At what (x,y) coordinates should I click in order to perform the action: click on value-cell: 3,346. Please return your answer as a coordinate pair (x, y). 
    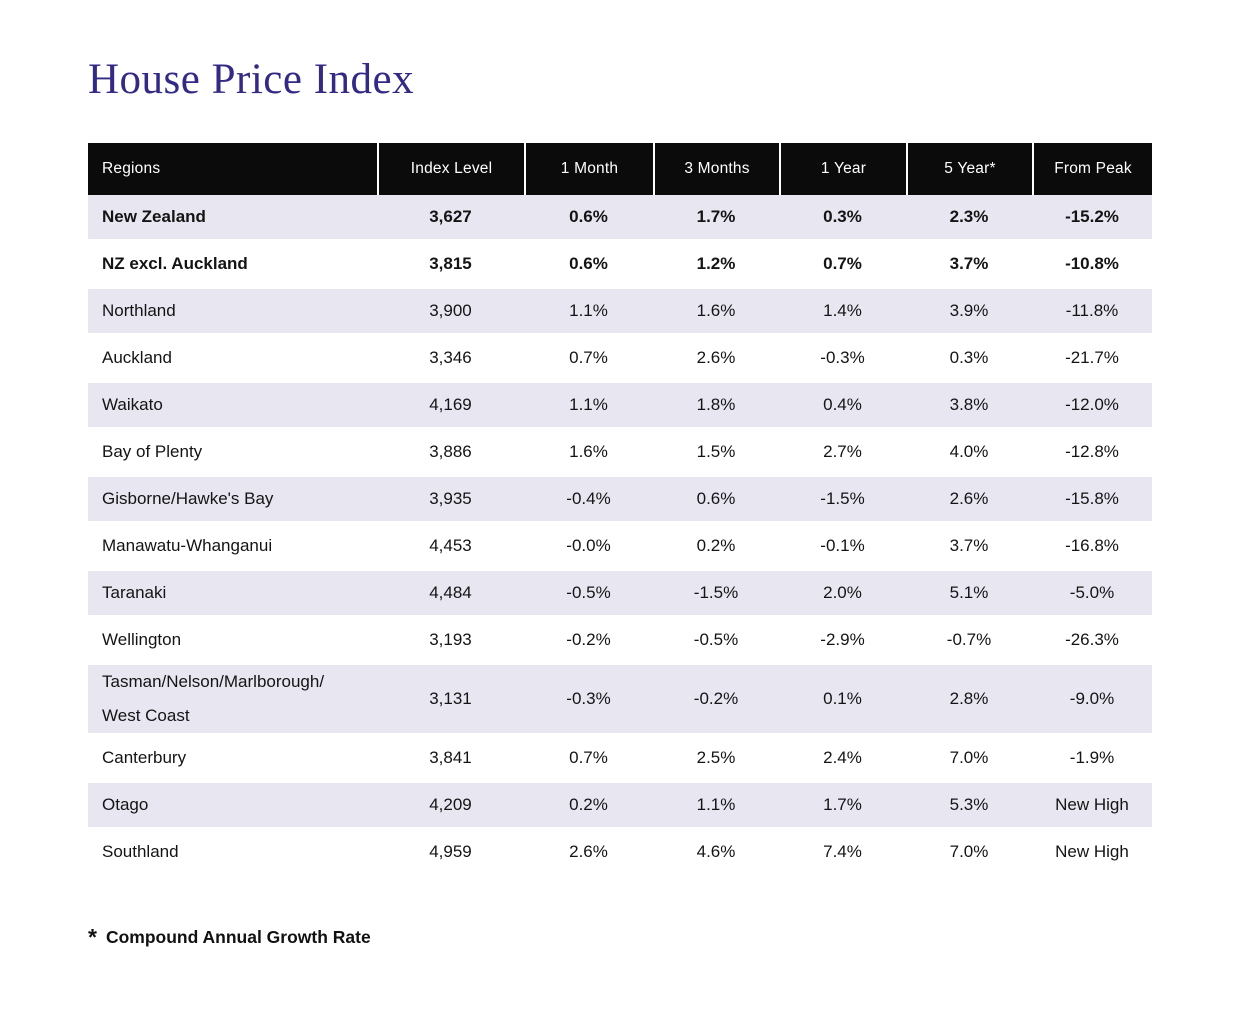
    Looking at the image, I should click on (450, 360).